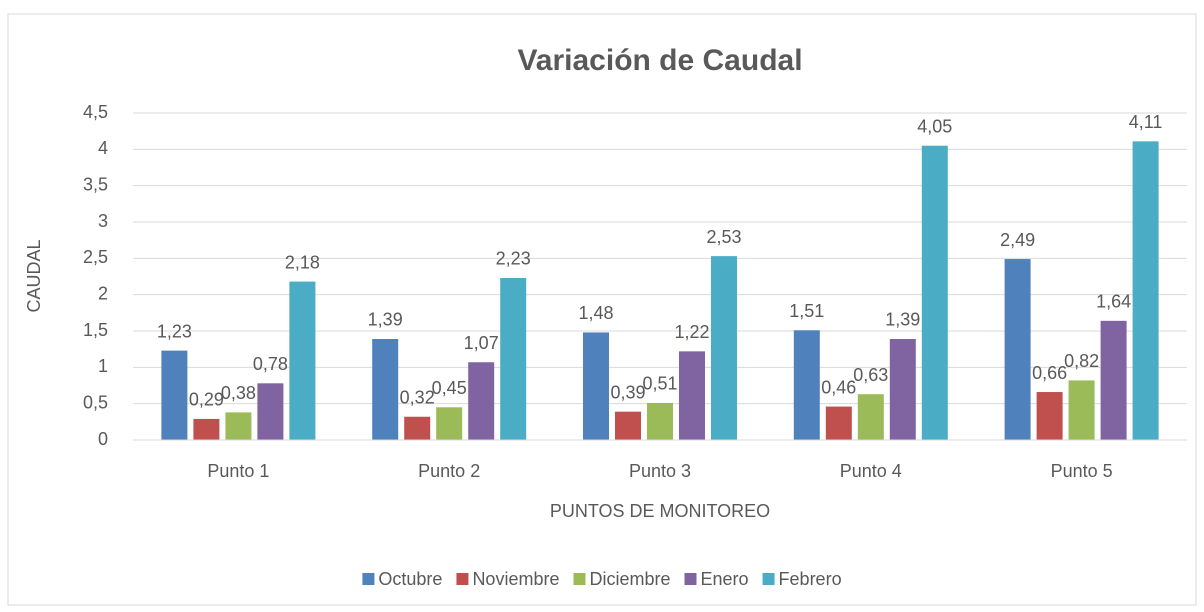 This screenshot has width=1204, height=612. I want to click on data-label: 0,63, so click(870, 375).